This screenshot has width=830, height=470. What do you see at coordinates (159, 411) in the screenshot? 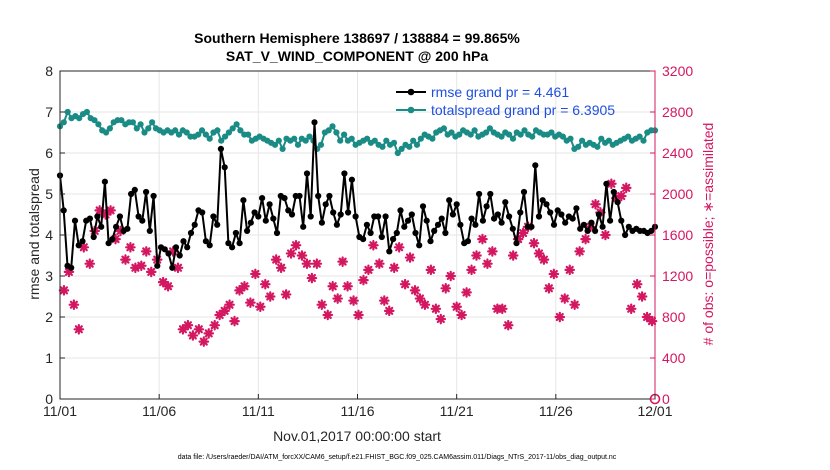
I see `x-tick-label: 11/06` at bounding box center [159, 411].